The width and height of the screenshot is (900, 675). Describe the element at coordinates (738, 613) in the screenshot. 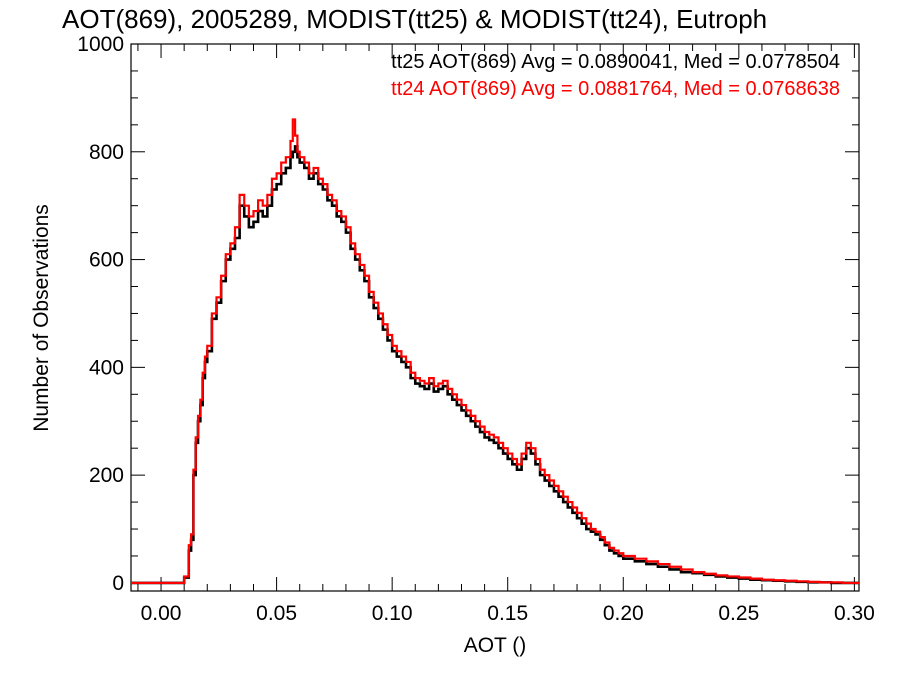

I see `x-tick-label: 0.25` at that location.